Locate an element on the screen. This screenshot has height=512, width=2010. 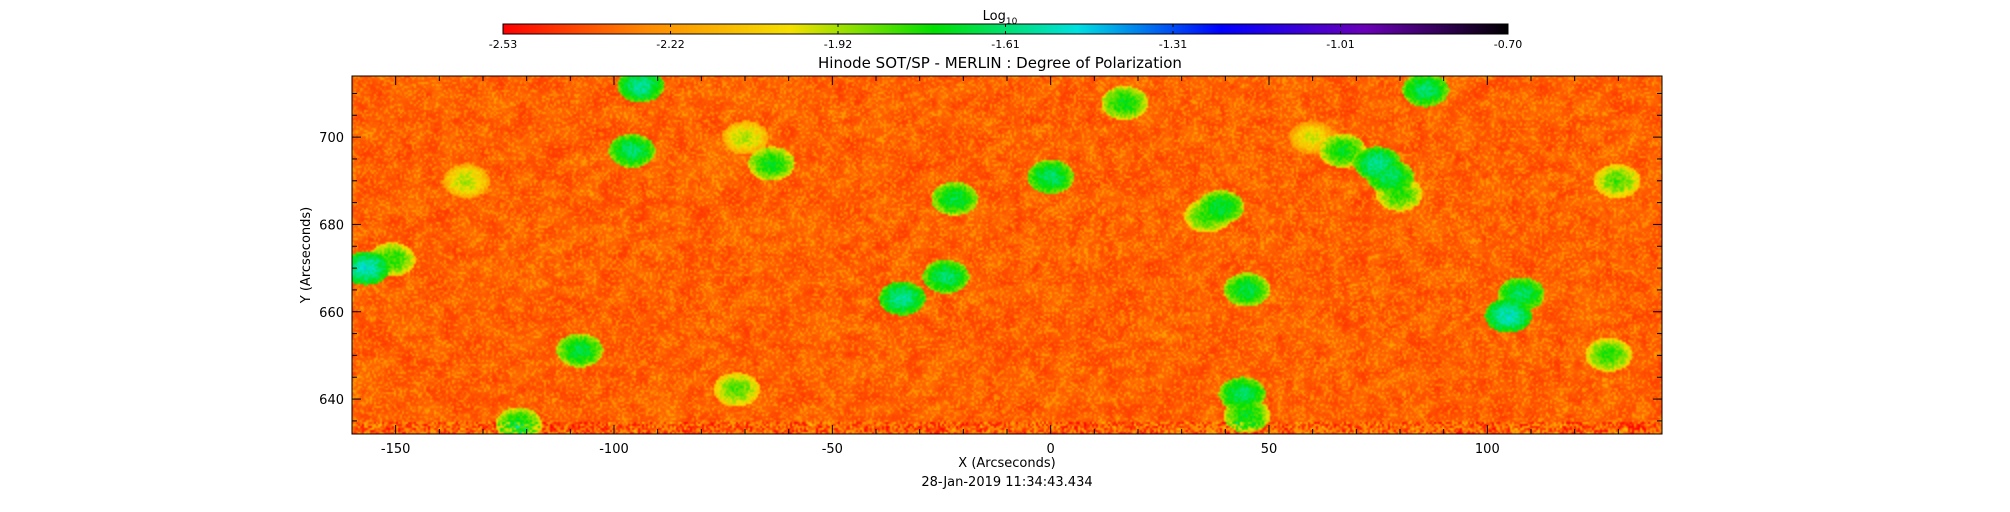
y-axis-label: Y (Arcseconds) is located at coordinates (306, 255).